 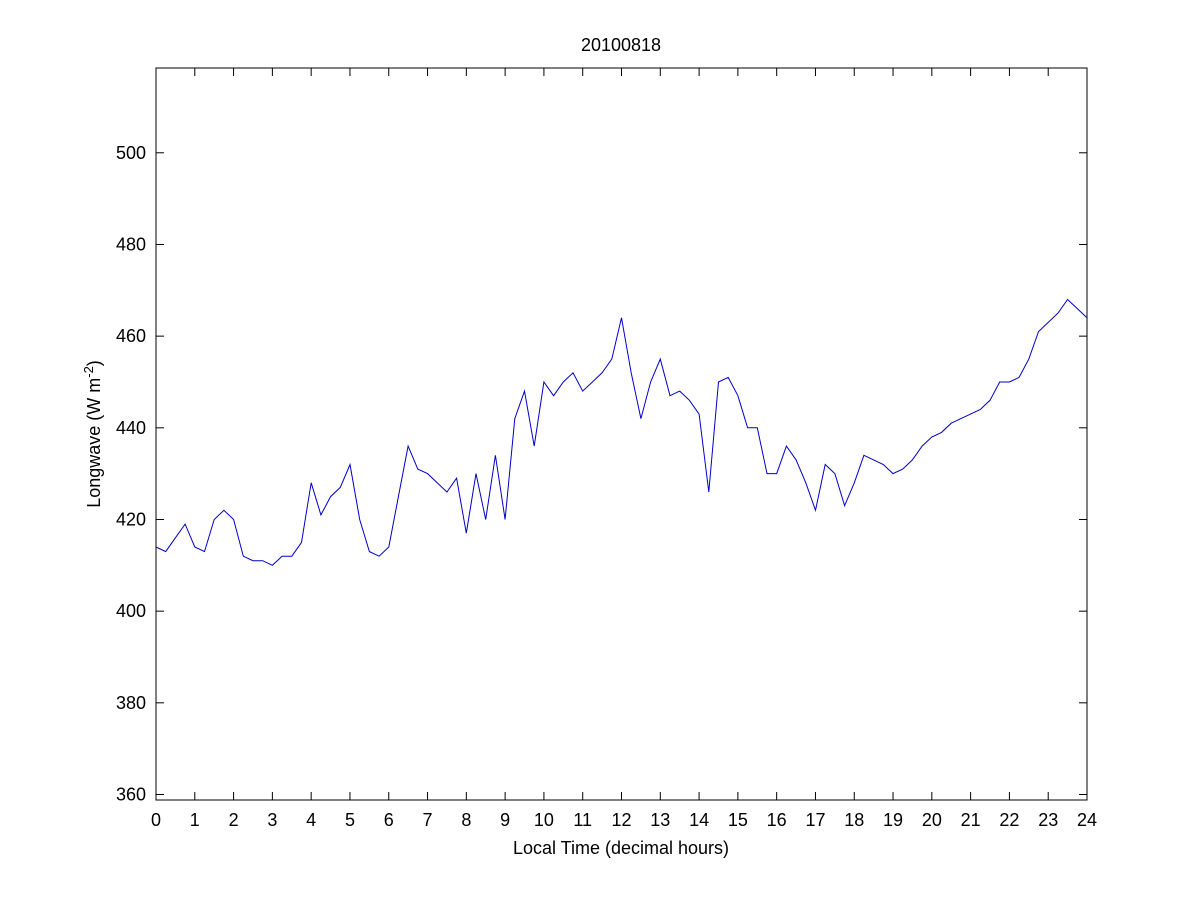 I want to click on x-tick-label: 22, so click(x=1009, y=820).